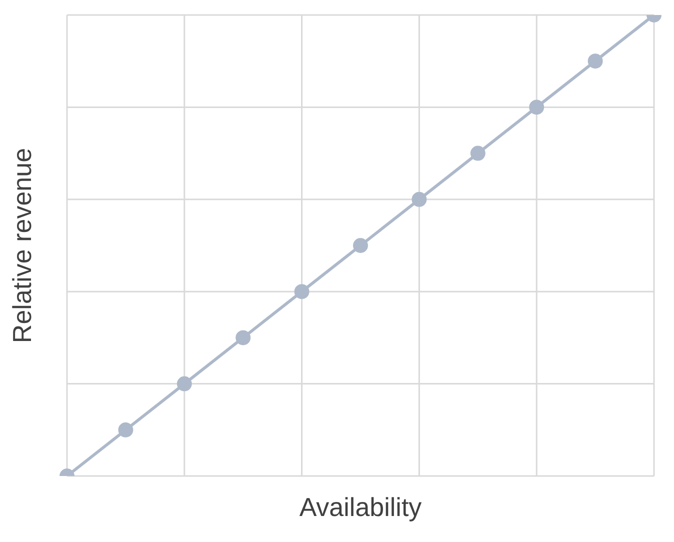 The width and height of the screenshot is (674, 542). I want to click on x-axis-title: Availability, so click(360, 507).